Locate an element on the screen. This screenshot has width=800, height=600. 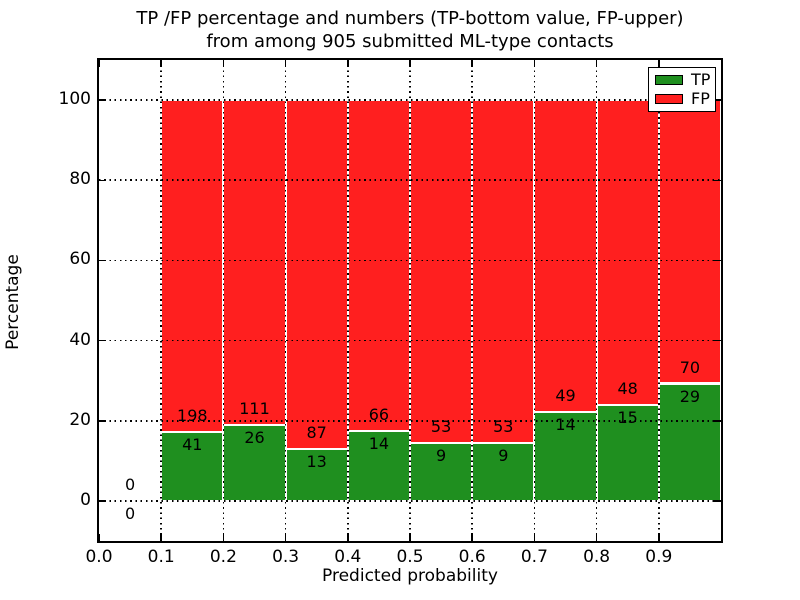
legend-entry-tp: TP is located at coordinates (682, 80).